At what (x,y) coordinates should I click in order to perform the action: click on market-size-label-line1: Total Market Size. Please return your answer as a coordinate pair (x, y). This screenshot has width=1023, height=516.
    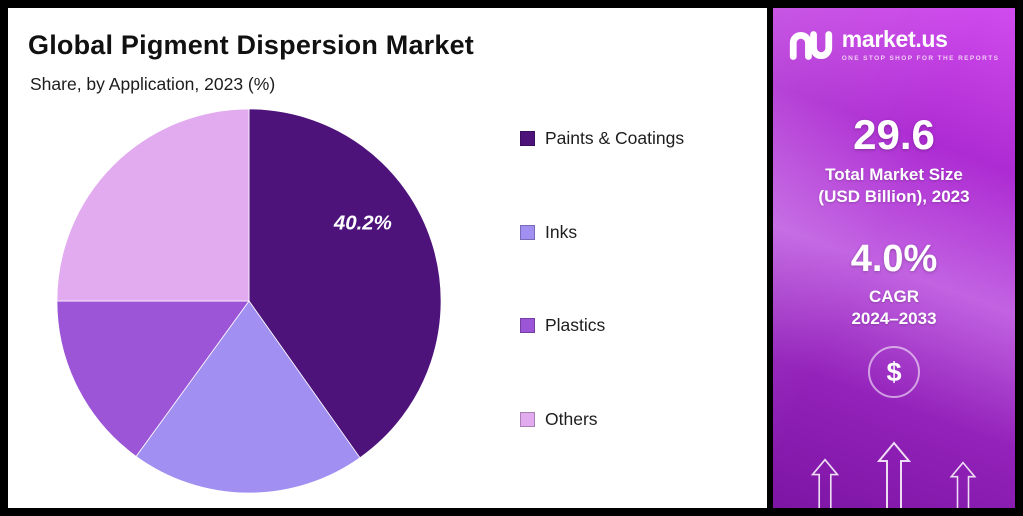
    Looking at the image, I should click on (894, 174).